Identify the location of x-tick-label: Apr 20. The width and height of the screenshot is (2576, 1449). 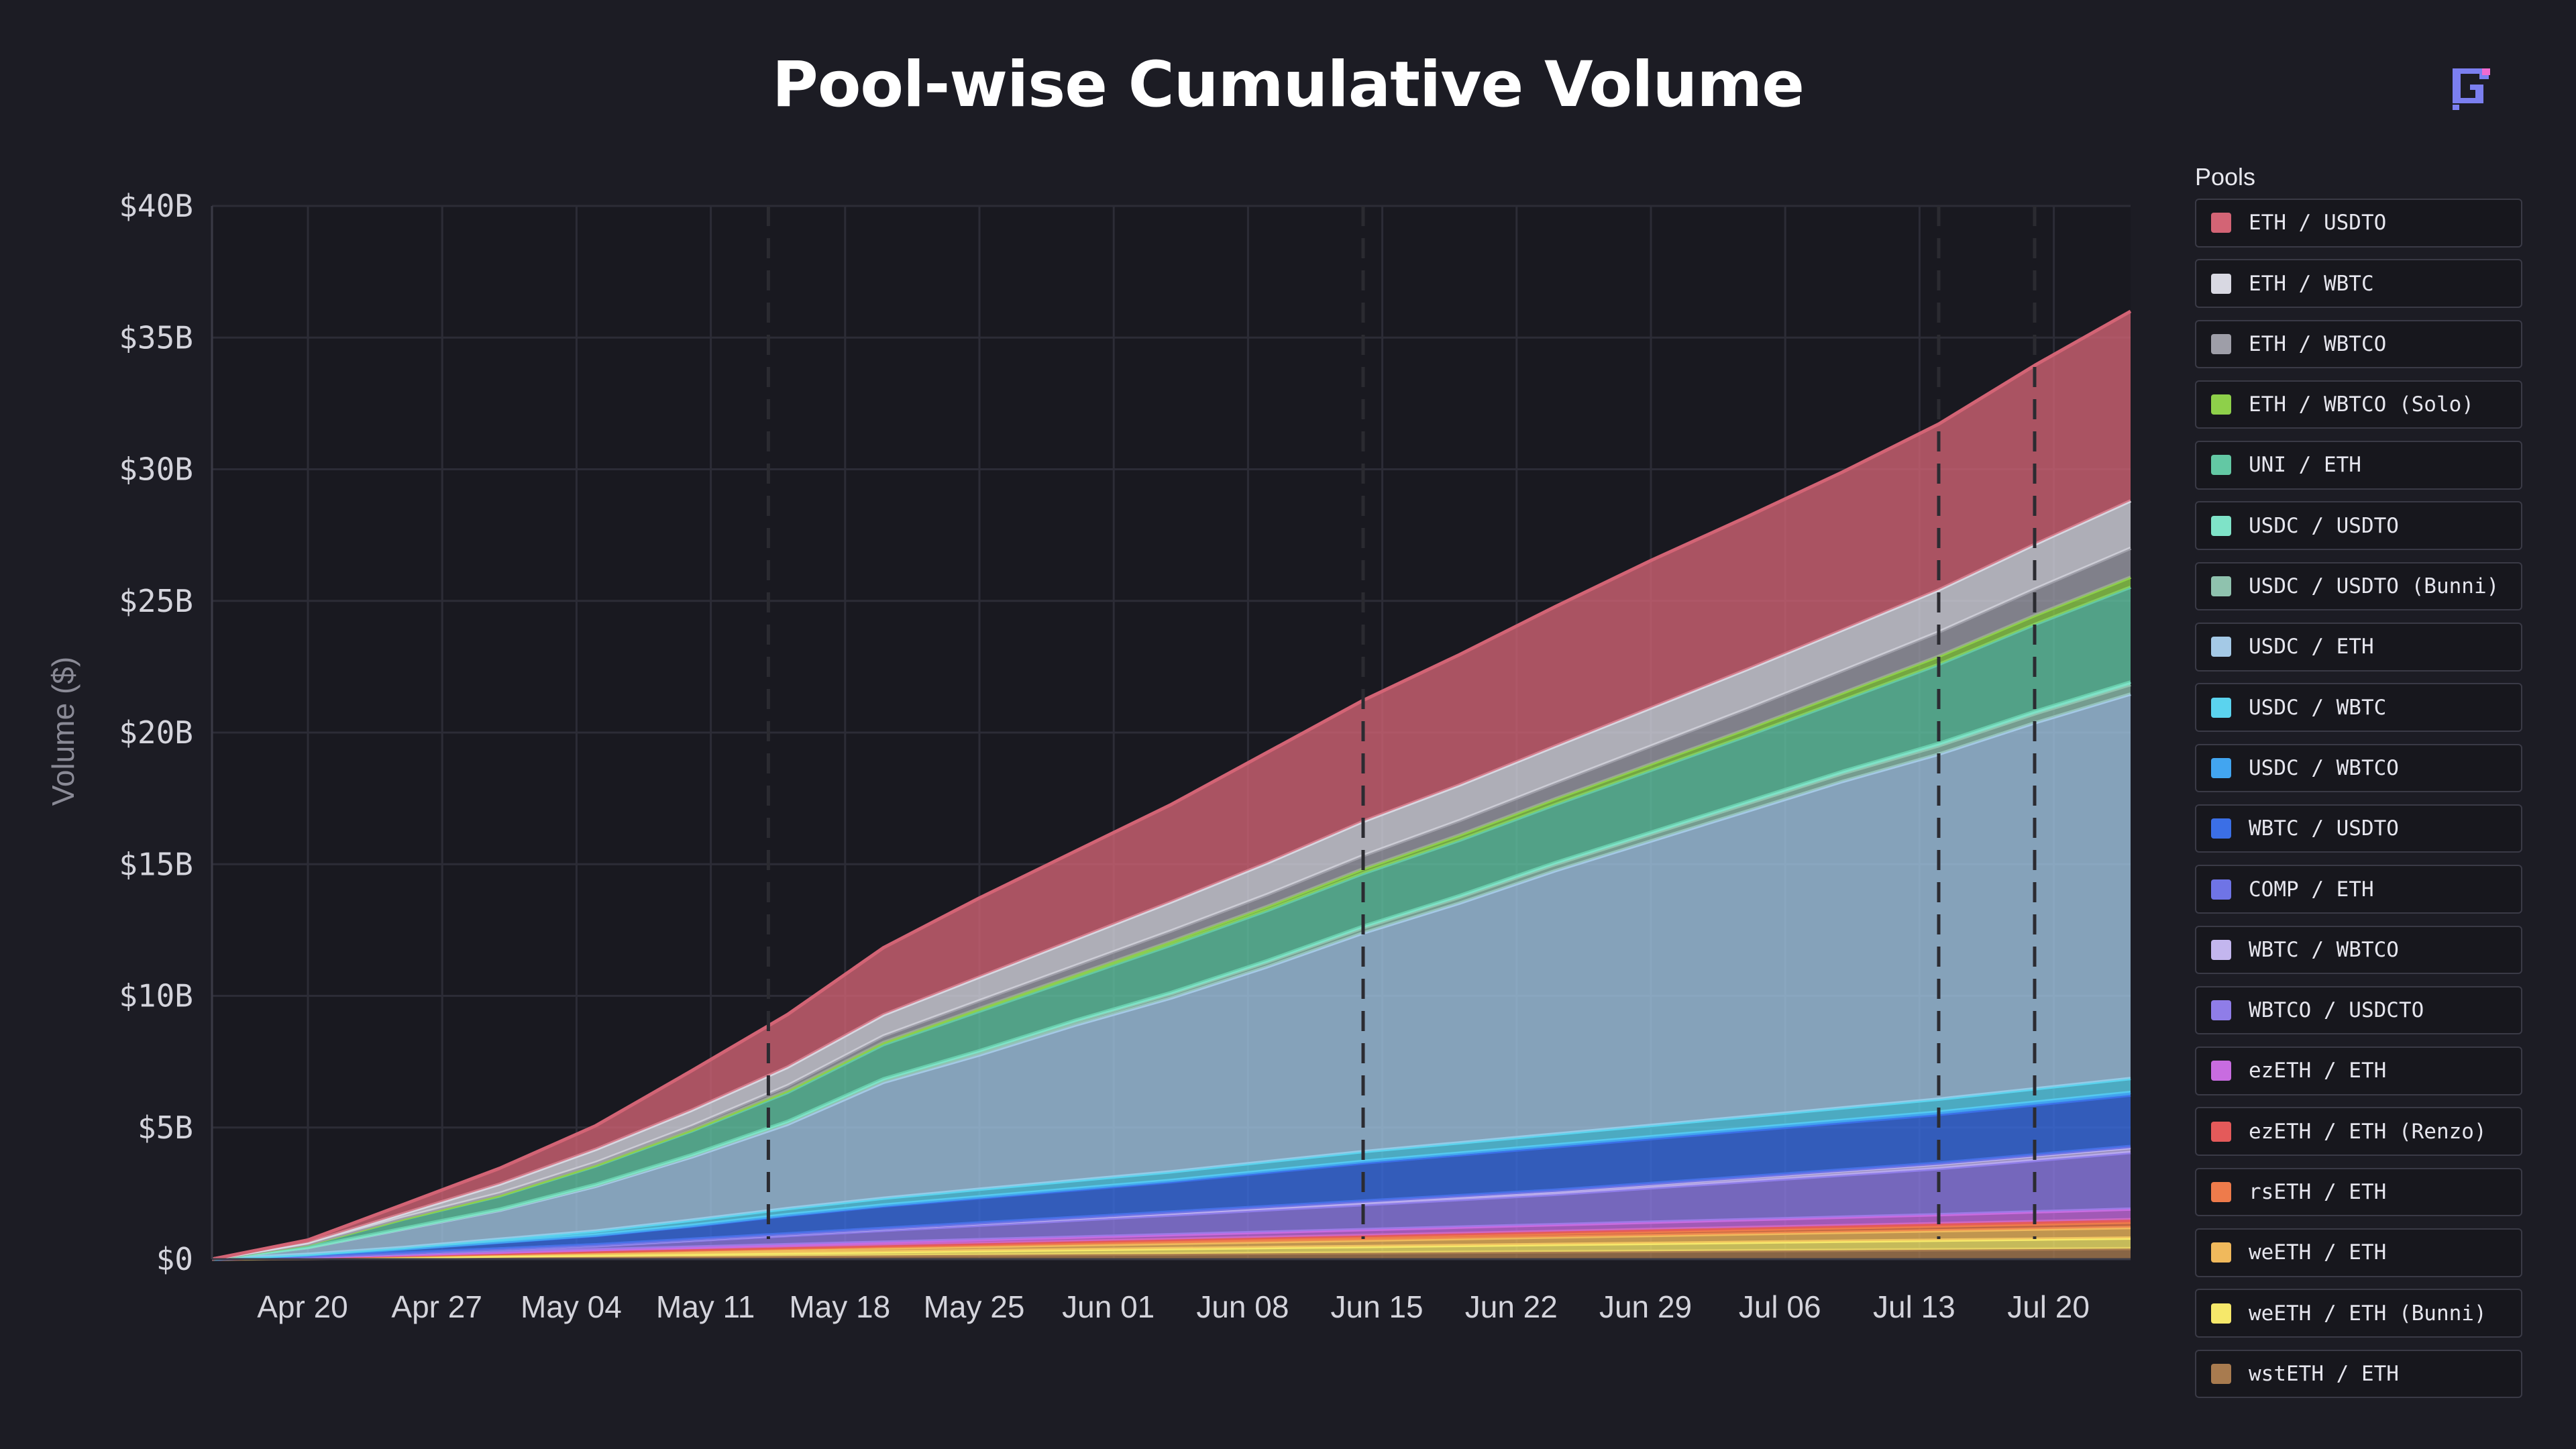
(302, 1306).